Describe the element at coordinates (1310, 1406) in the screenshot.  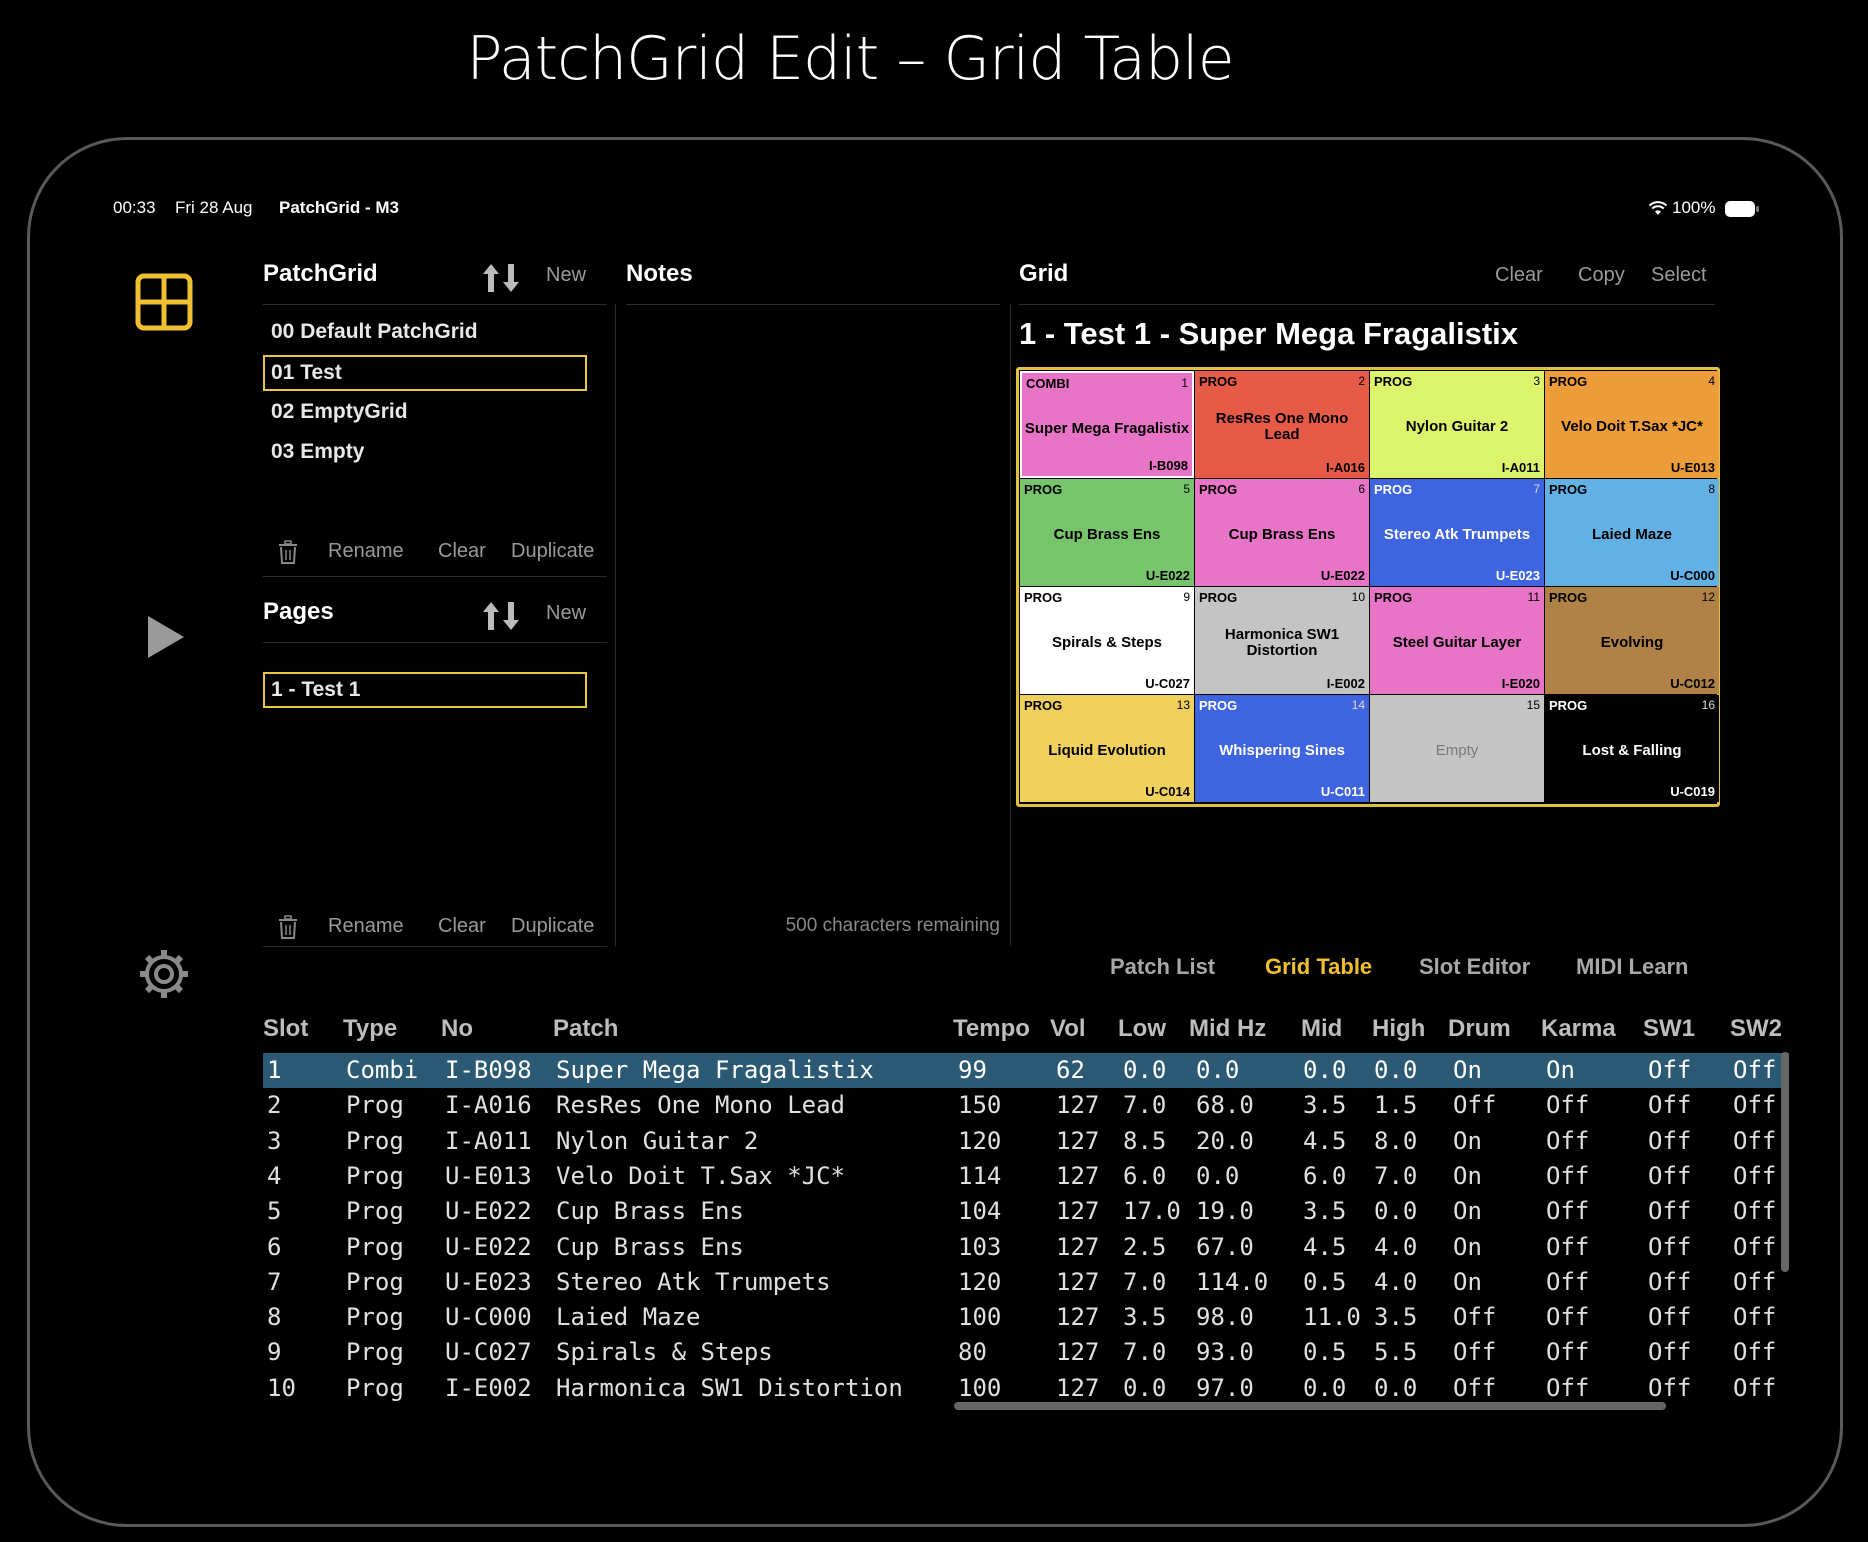
I see `horizontal-scrollbar` at that location.